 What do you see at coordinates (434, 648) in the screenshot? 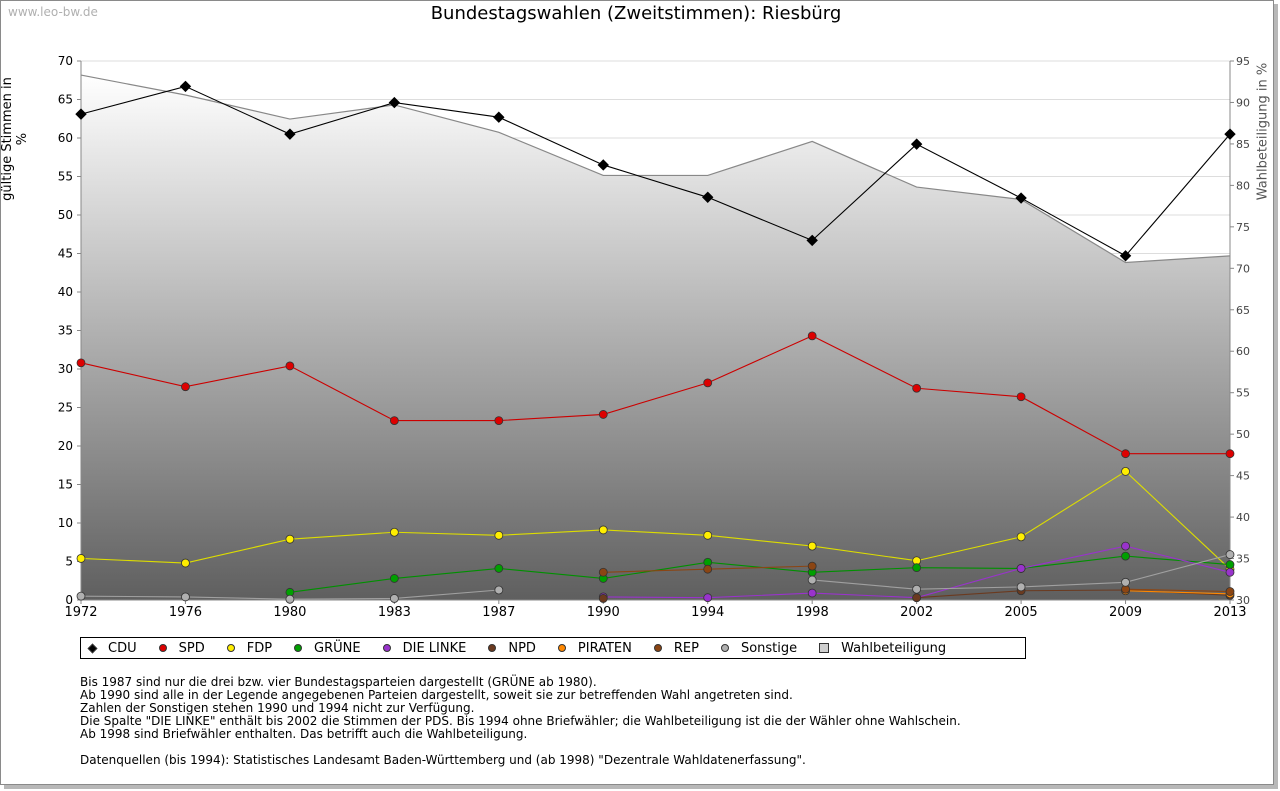
I see `legend-label: DIE LINKE` at bounding box center [434, 648].